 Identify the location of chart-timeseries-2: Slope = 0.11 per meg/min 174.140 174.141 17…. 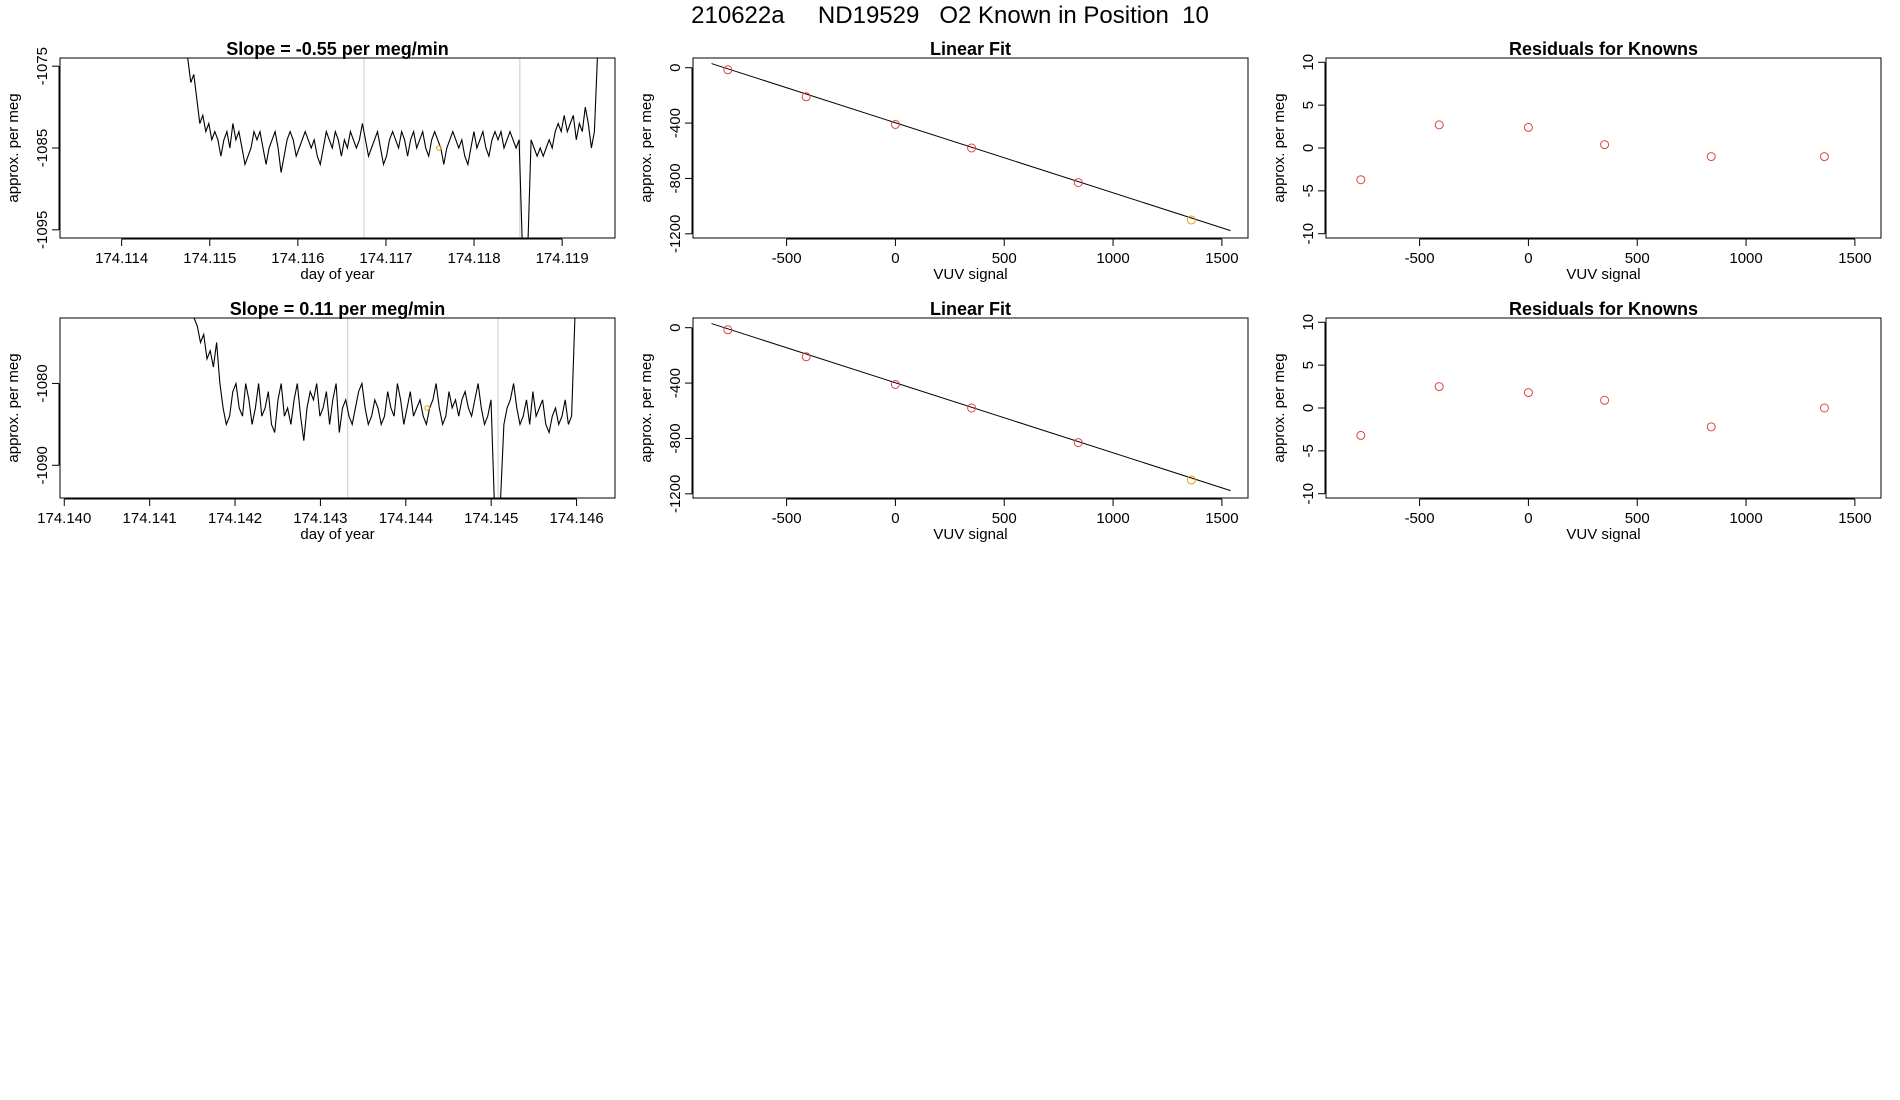
(310, 421).